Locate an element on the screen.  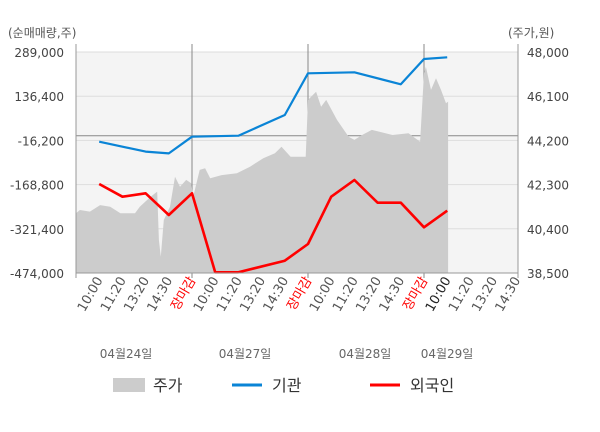
day-label: 04월29일 is located at coordinates (447, 354).